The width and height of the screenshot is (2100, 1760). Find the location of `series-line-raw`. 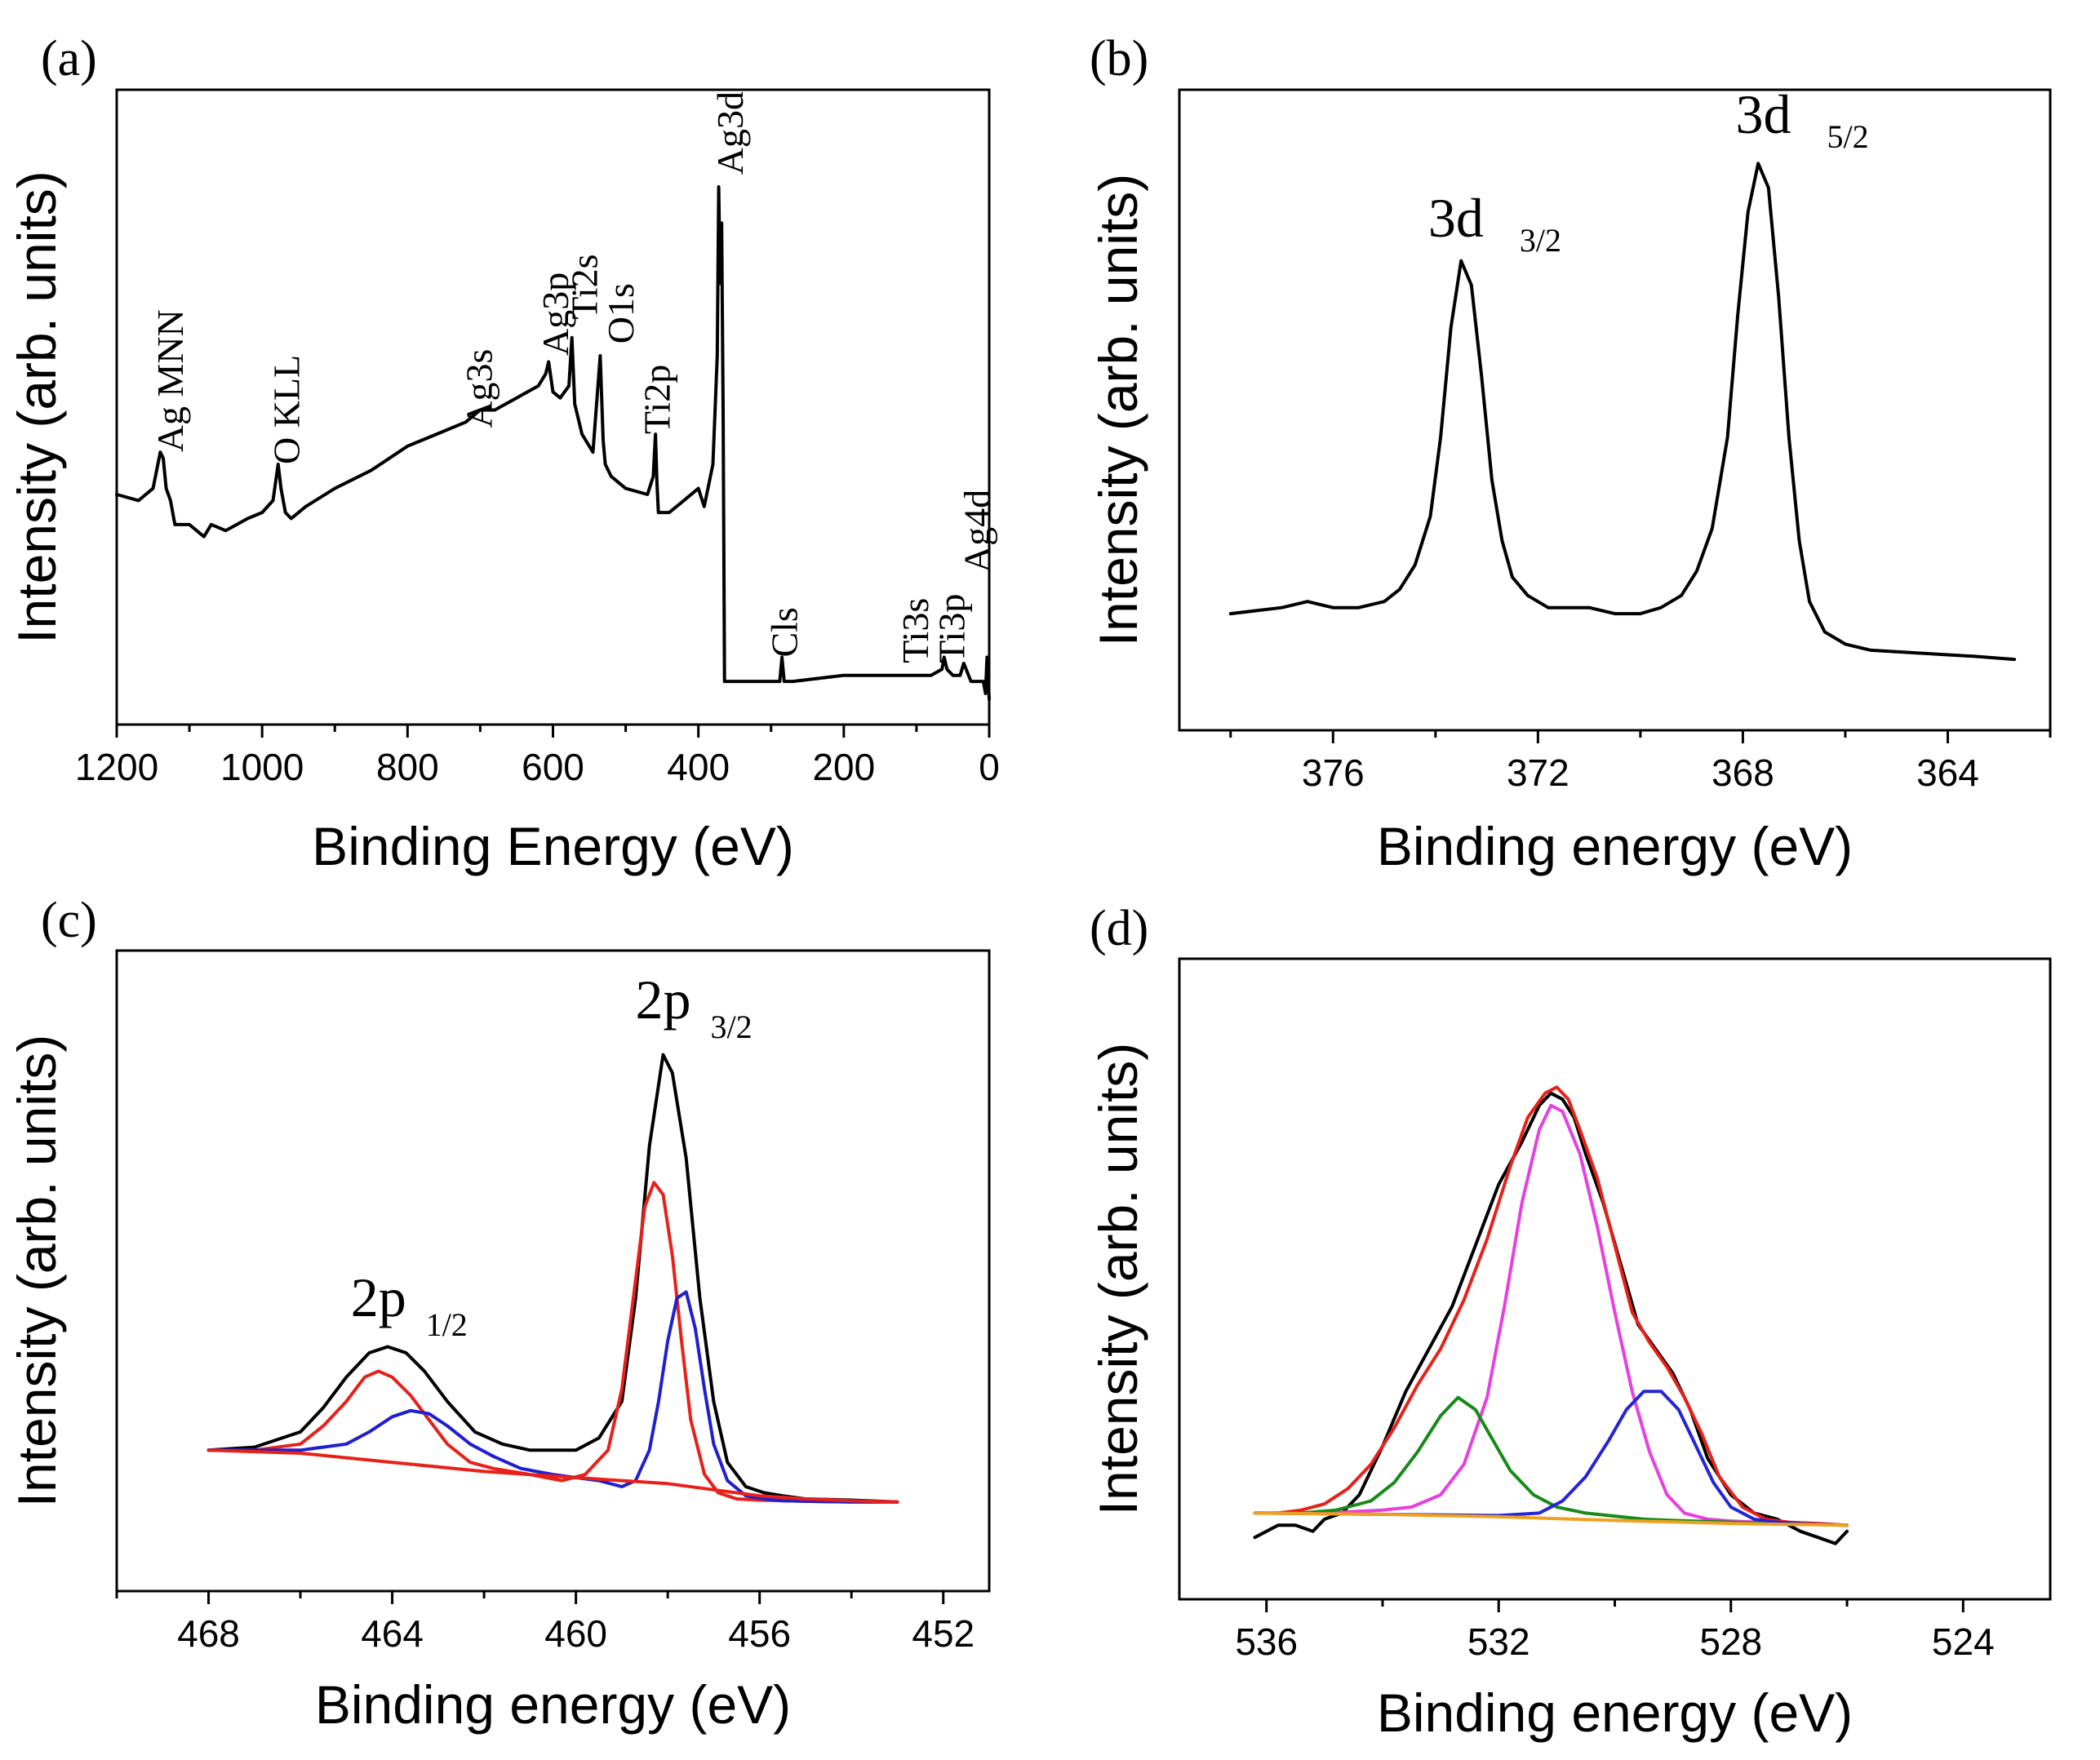

series-line-raw is located at coordinates (1551, 1318).